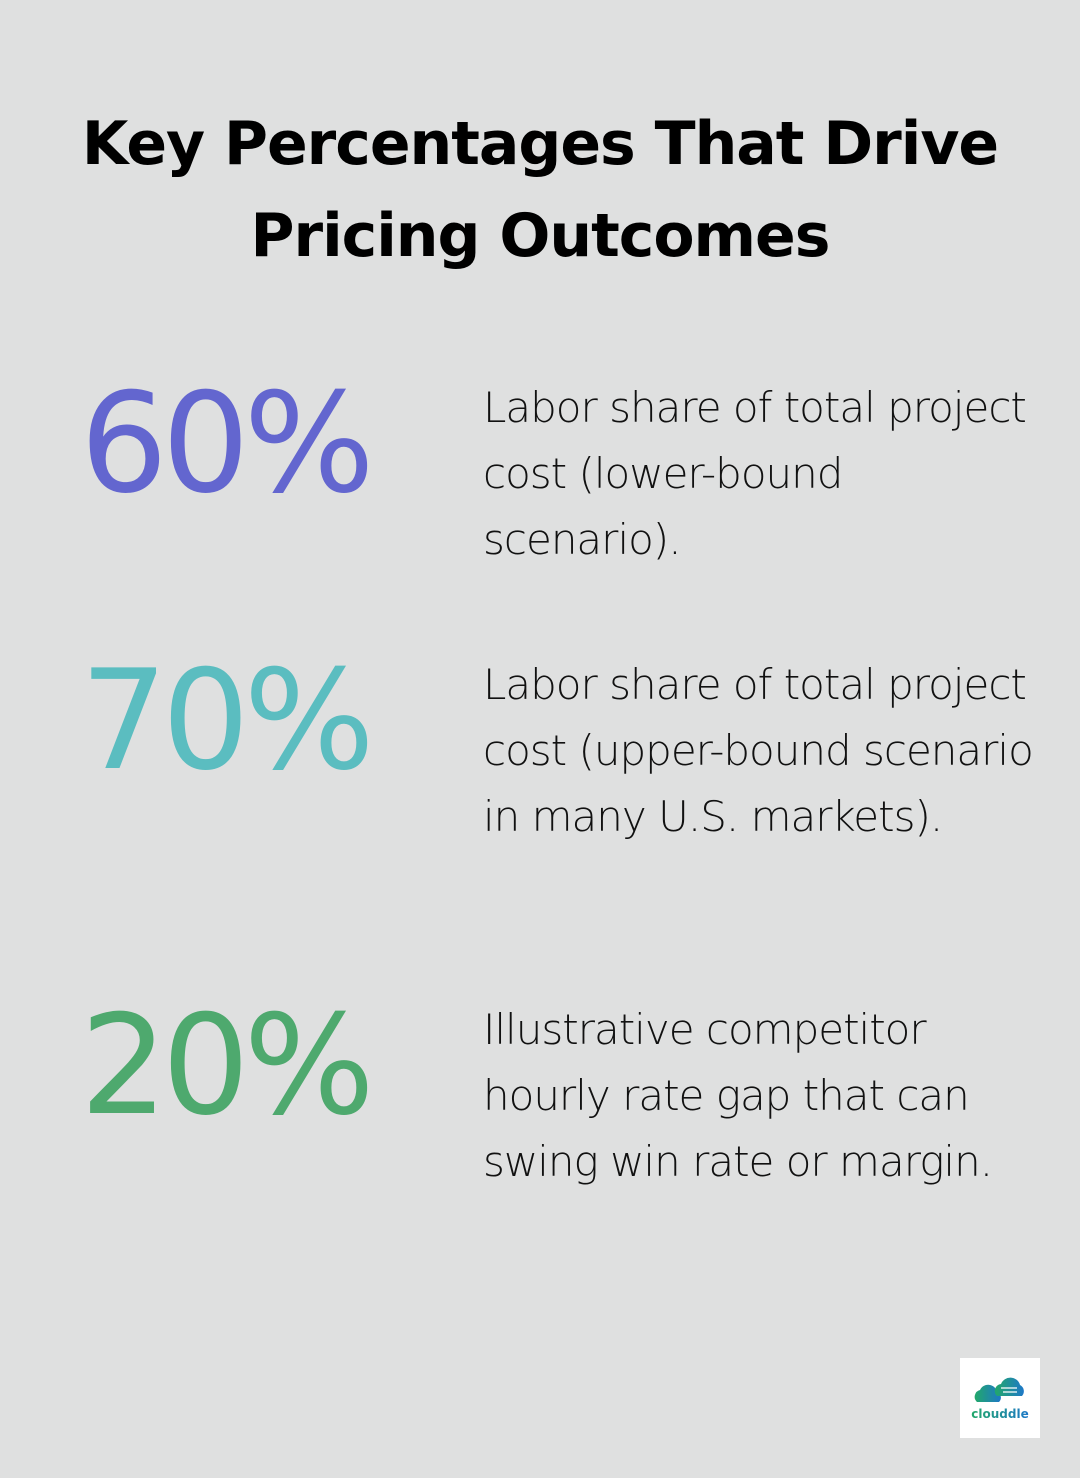  What do you see at coordinates (1000, 1413) in the screenshot?
I see `logo-text: clouddle` at bounding box center [1000, 1413].